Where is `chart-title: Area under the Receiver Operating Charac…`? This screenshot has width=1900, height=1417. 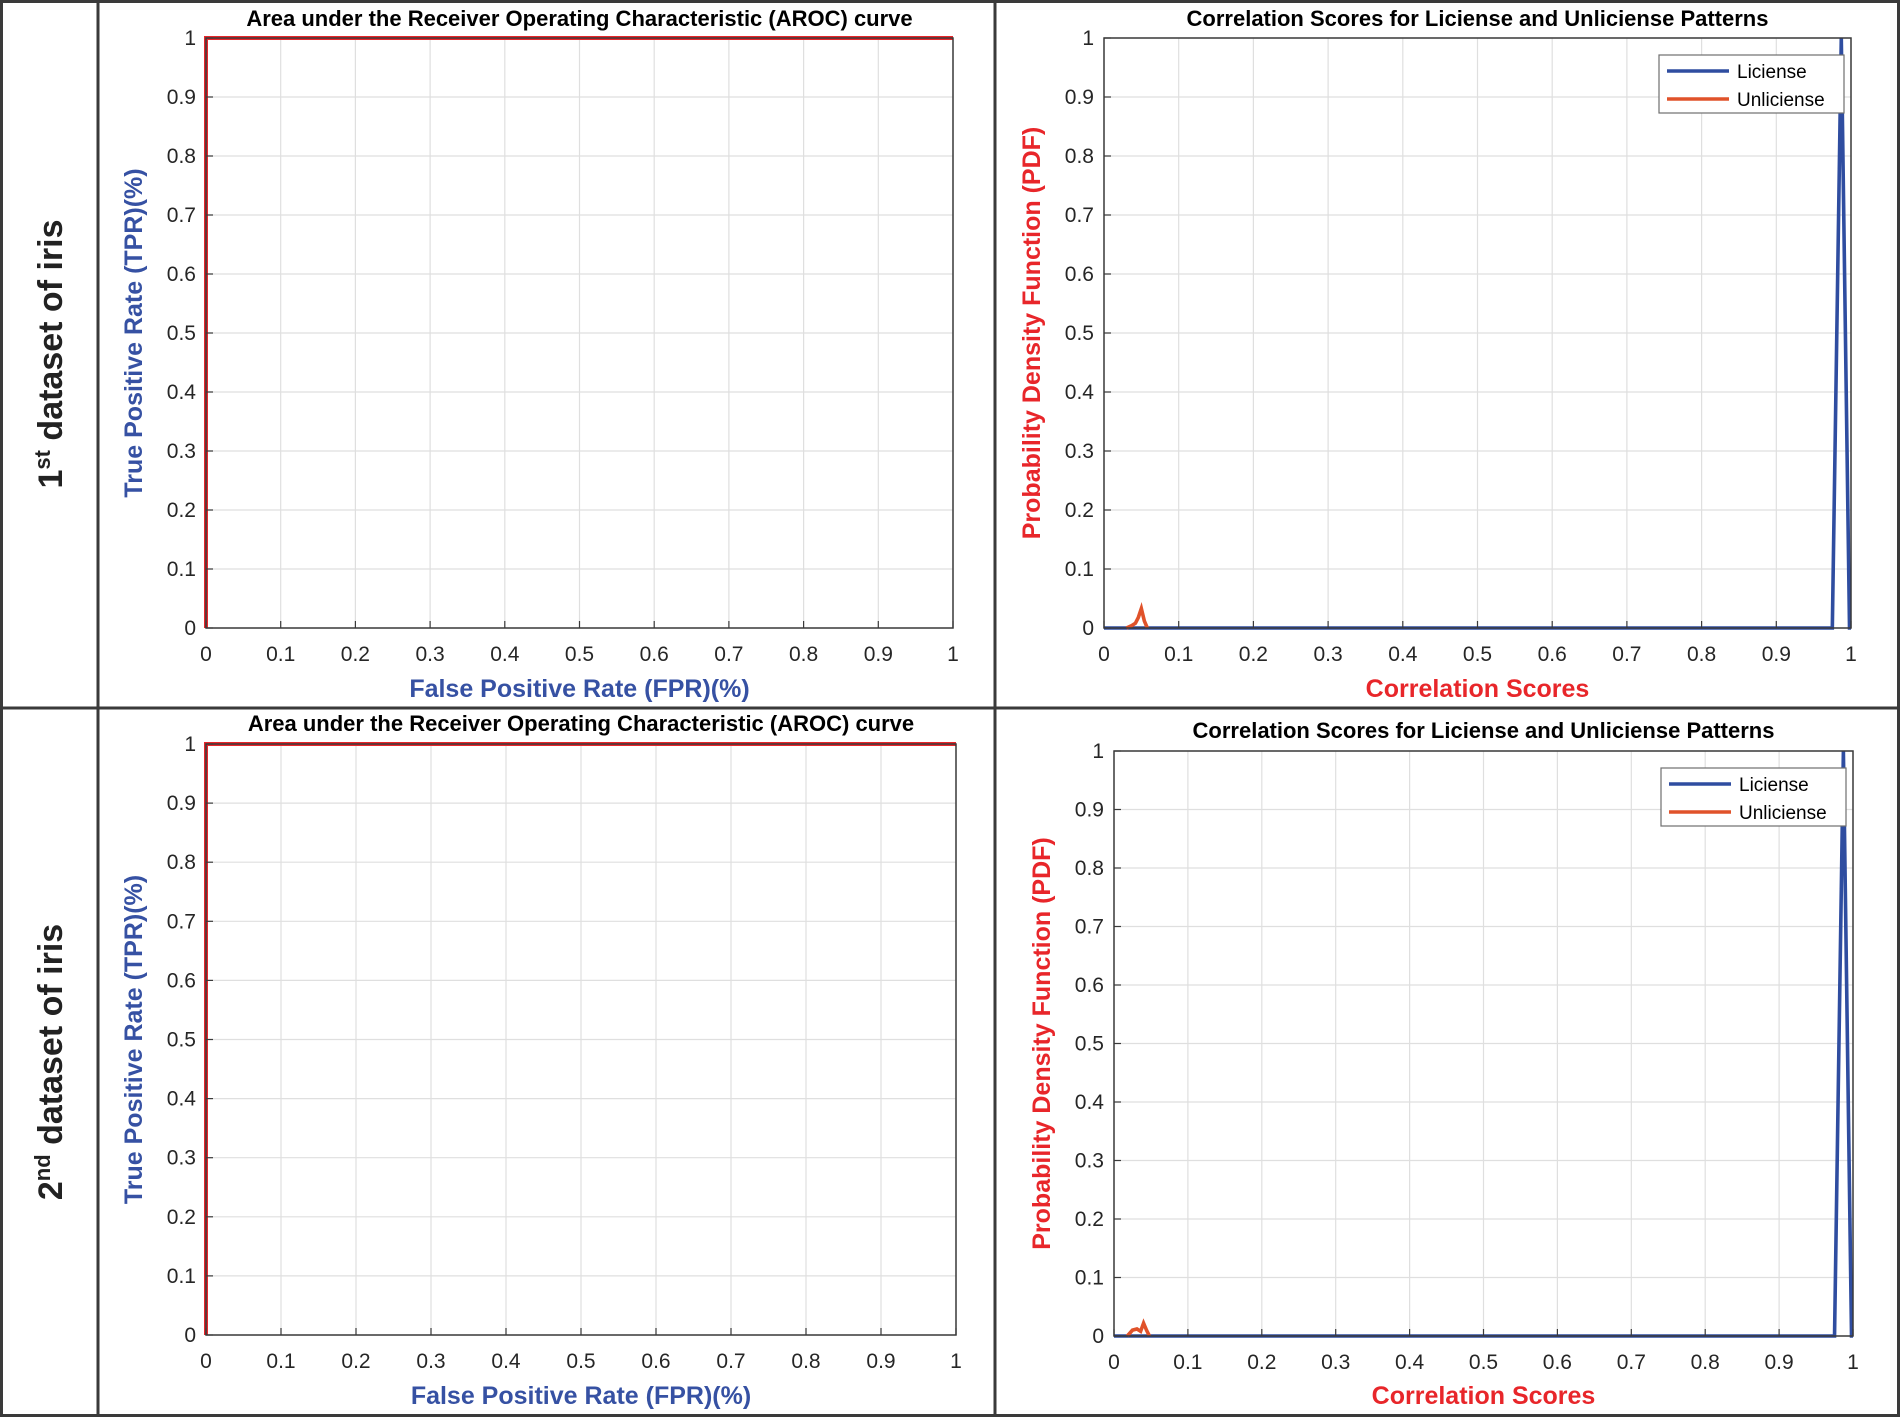 chart-title: Area under the Receiver Operating Charac… is located at coordinates (579, 18).